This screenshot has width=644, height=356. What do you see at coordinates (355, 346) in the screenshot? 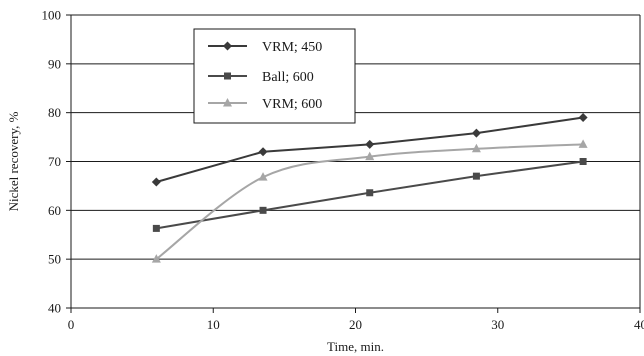
I see `x-axis-title: Time, min.` at bounding box center [355, 346].